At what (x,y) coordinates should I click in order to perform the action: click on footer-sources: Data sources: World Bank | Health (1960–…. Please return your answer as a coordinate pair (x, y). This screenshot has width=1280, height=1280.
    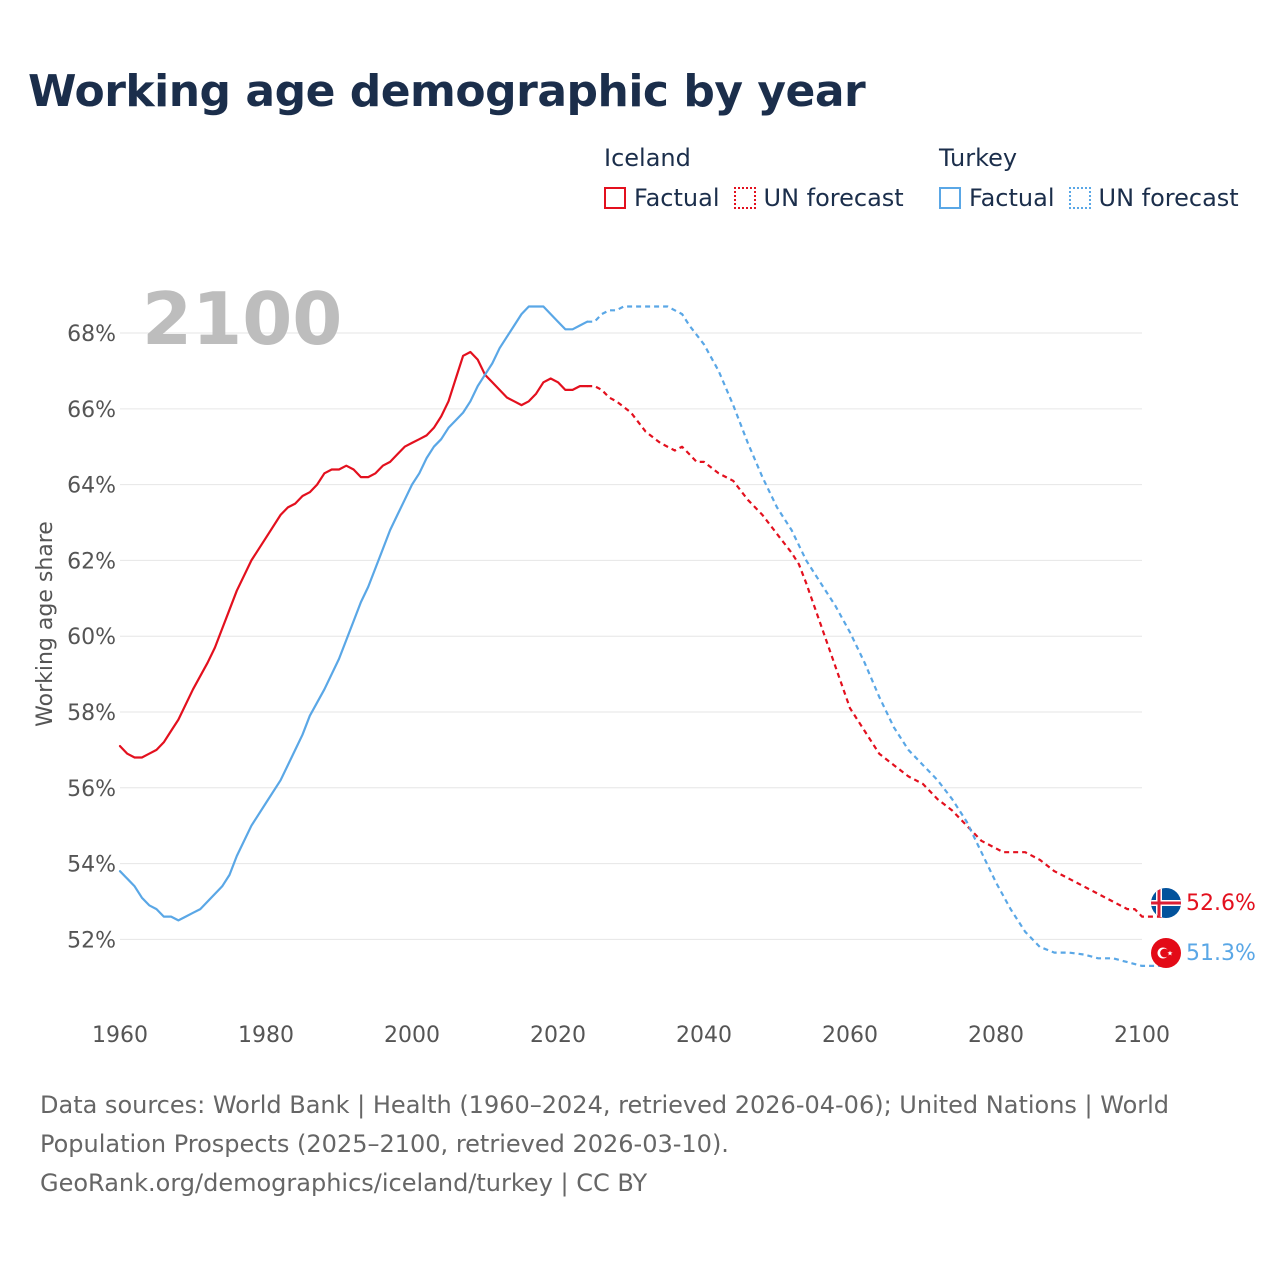
    Looking at the image, I should click on (640, 1144).